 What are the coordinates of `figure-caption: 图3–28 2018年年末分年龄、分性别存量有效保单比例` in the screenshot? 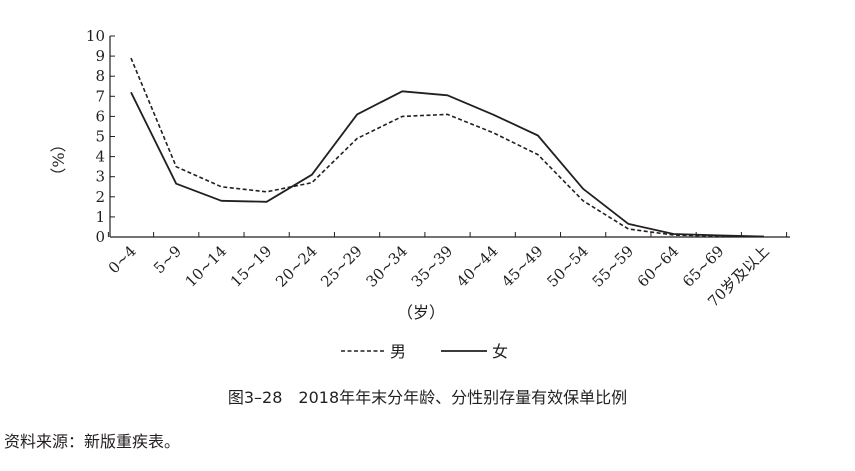 It's located at (427, 397).